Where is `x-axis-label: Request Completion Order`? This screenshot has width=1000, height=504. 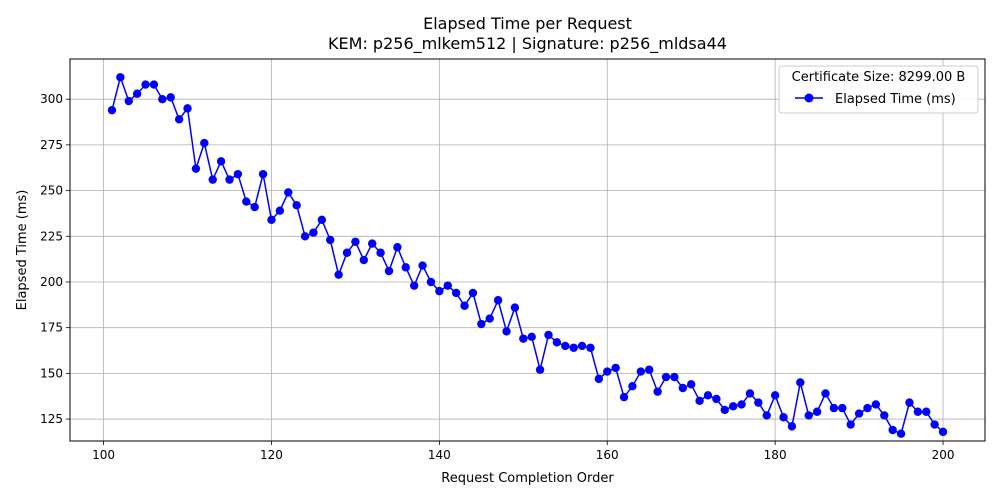
x-axis-label: Request Completion Order is located at coordinates (527, 478).